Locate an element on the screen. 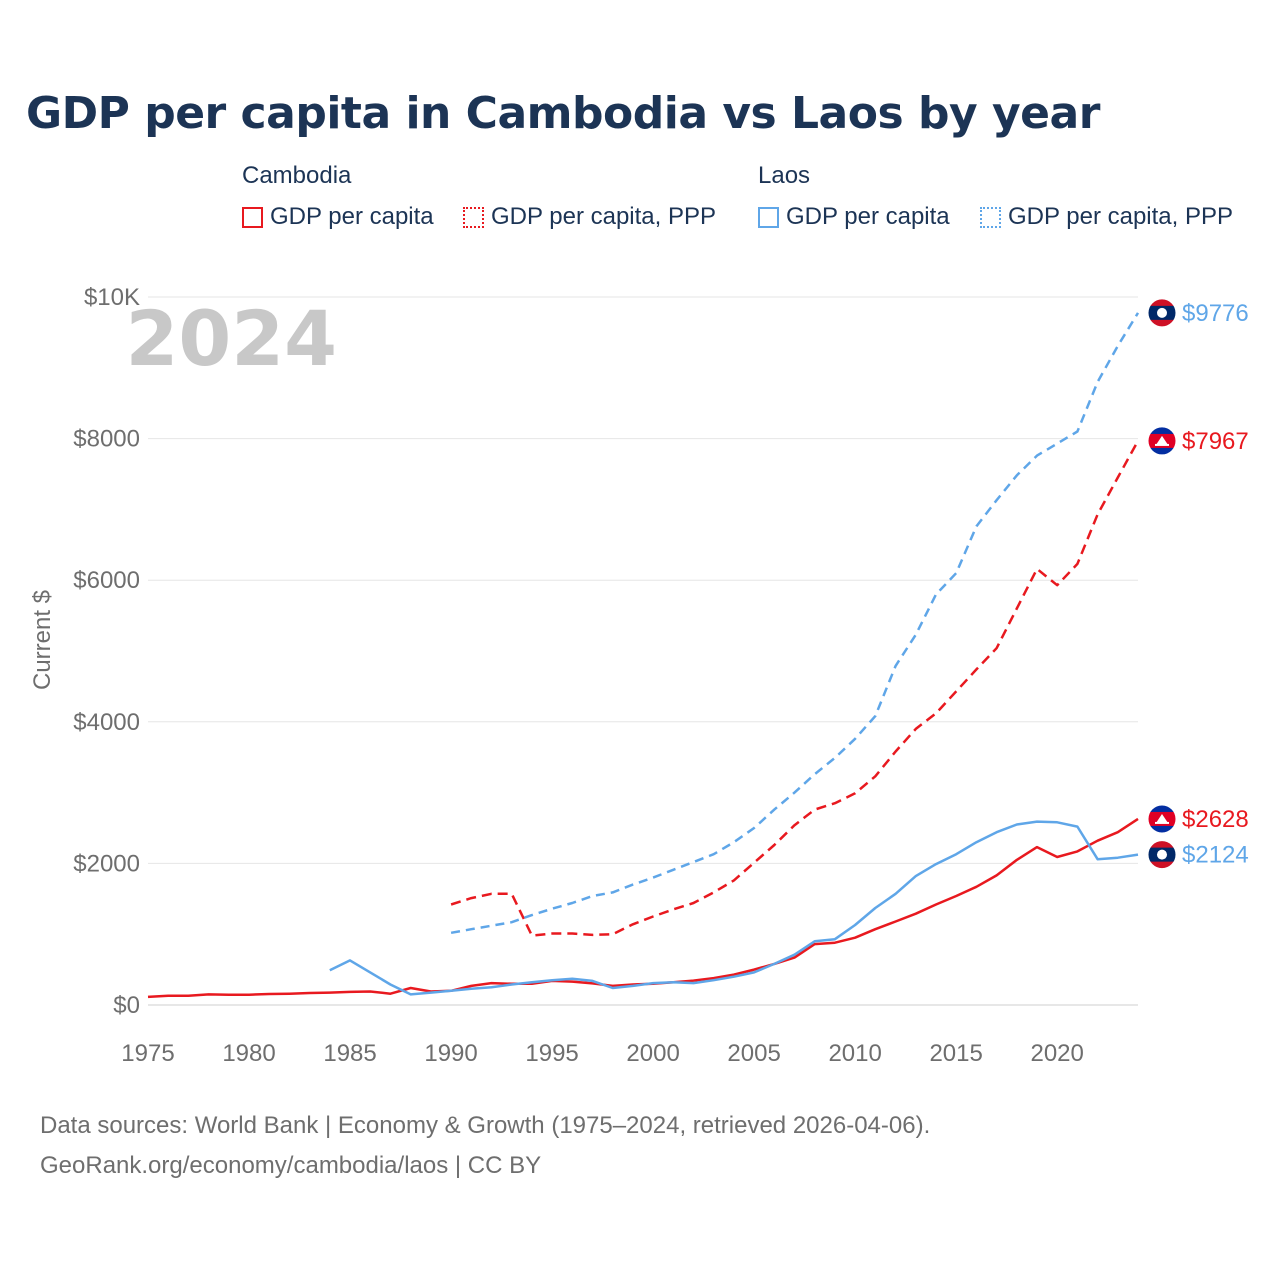 Image resolution: width=1280 pixels, height=1280 pixels. legend-item-cambodia-gdp: GDP per capita is located at coordinates (338, 217).